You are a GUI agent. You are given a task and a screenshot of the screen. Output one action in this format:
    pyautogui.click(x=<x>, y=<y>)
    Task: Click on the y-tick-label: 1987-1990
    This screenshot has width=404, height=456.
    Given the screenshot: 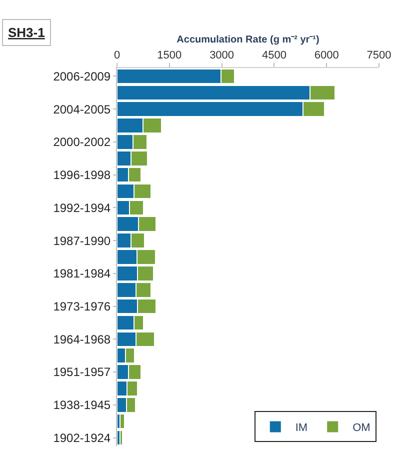 What is the action you would take?
    pyautogui.click(x=82, y=241)
    